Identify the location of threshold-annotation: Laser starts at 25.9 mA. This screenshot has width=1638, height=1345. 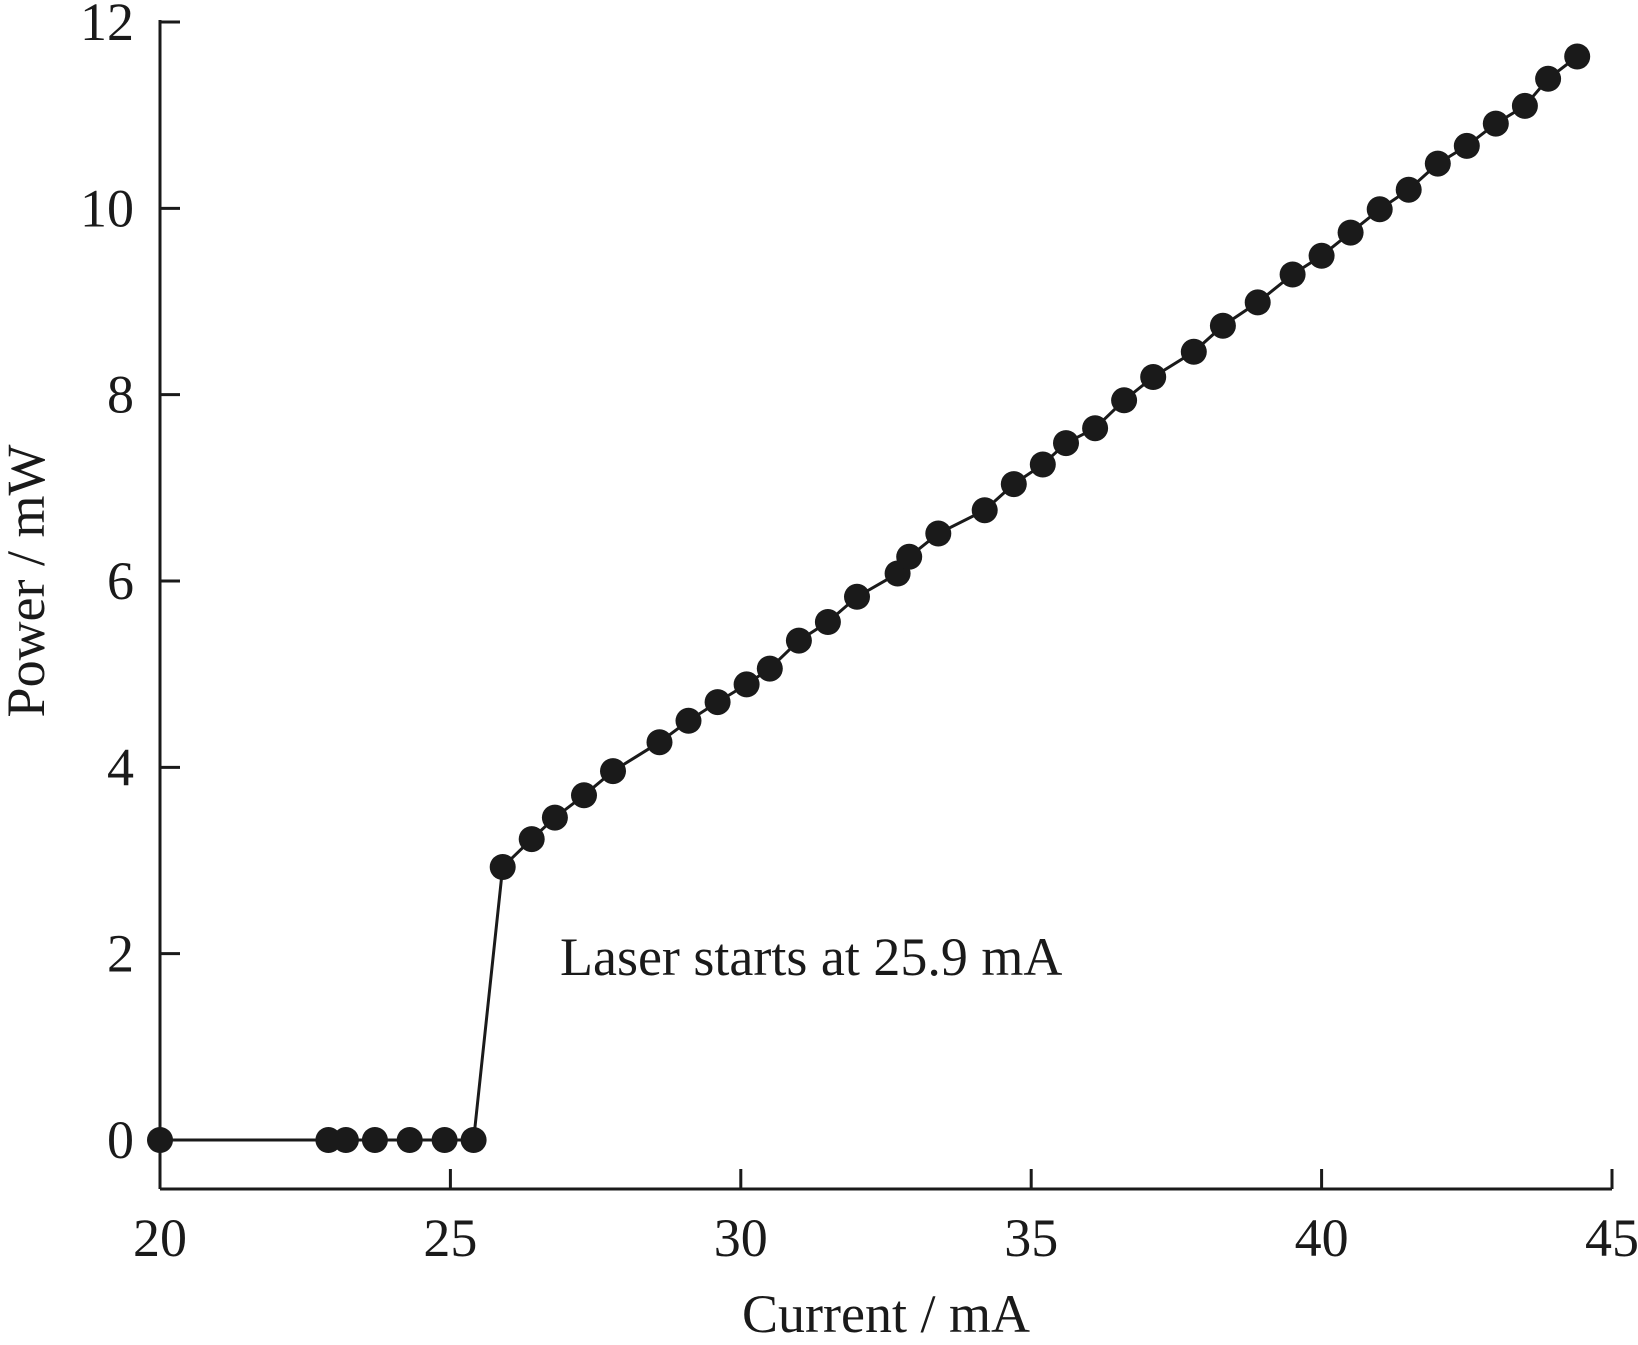
(811, 957).